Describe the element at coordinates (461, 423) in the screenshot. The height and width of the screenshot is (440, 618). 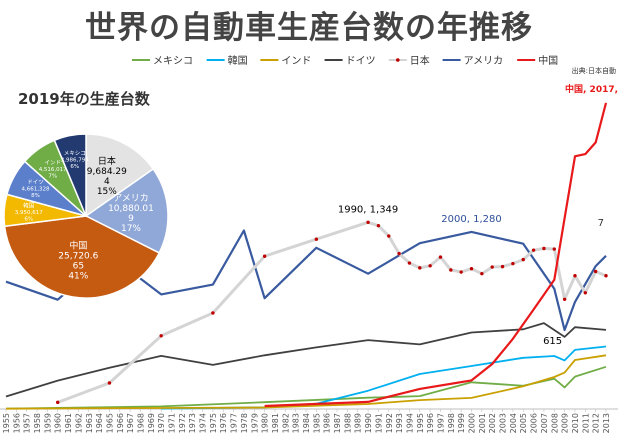
I see `x-tick-label: 1999` at that location.